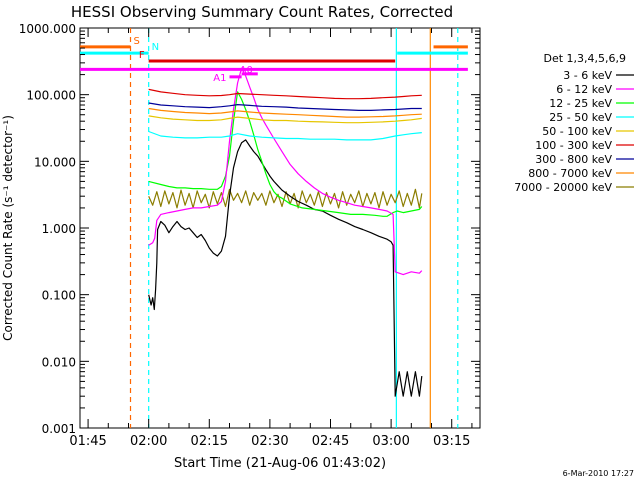  What do you see at coordinates (219, 78) in the screenshot?
I see `flag-label-a1: A1` at bounding box center [219, 78].